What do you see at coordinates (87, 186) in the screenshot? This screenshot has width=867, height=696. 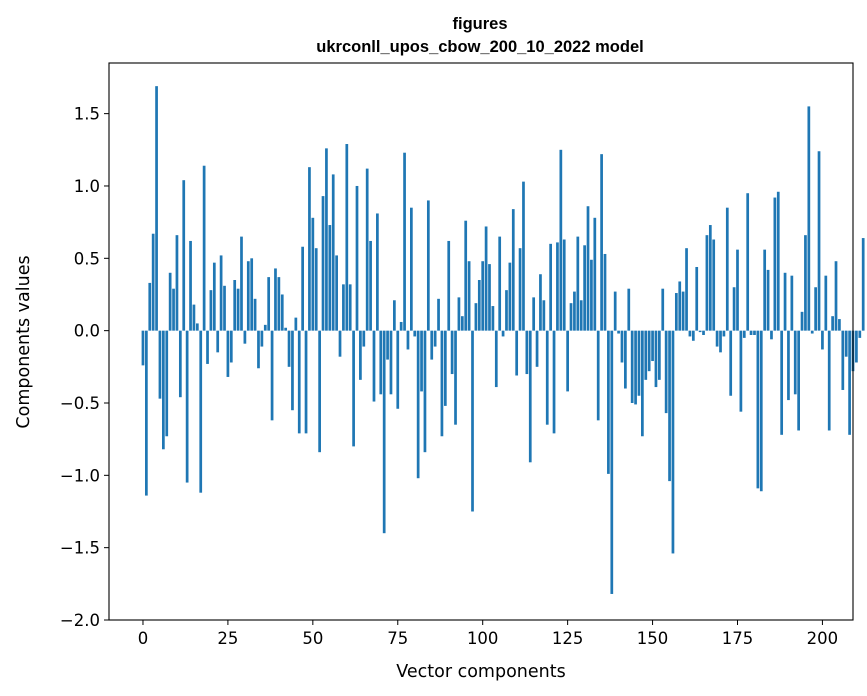 I see `y-tick-label: 1.0` at bounding box center [87, 186].